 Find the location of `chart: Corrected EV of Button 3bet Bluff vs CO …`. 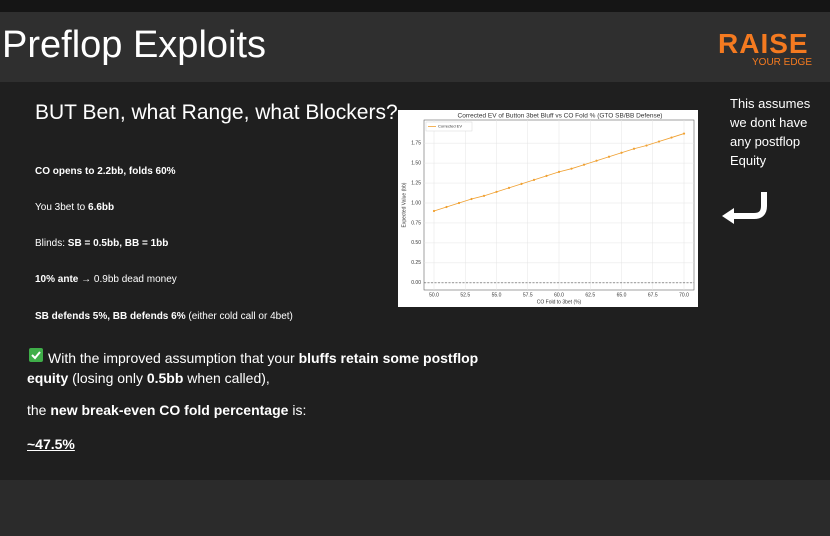

chart: Corrected EV of Button 3bet Bluff vs CO … is located at coordinates (548, 208).